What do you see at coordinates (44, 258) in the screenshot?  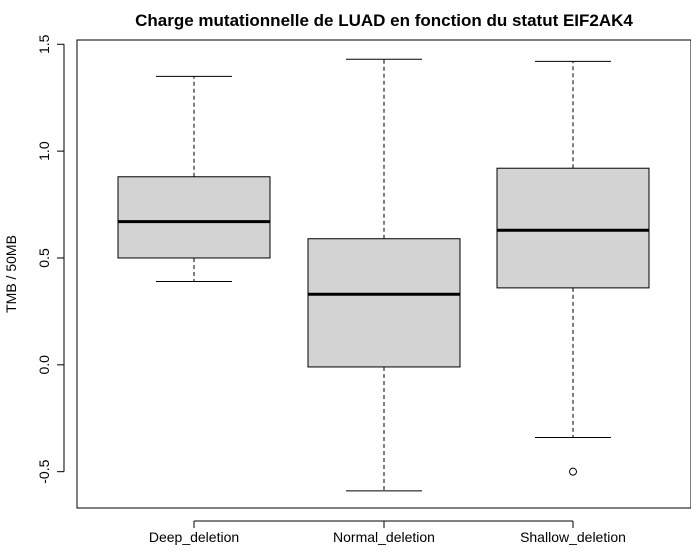 I see `y-tick-label: 0.5` at bounding box center [44, 258].